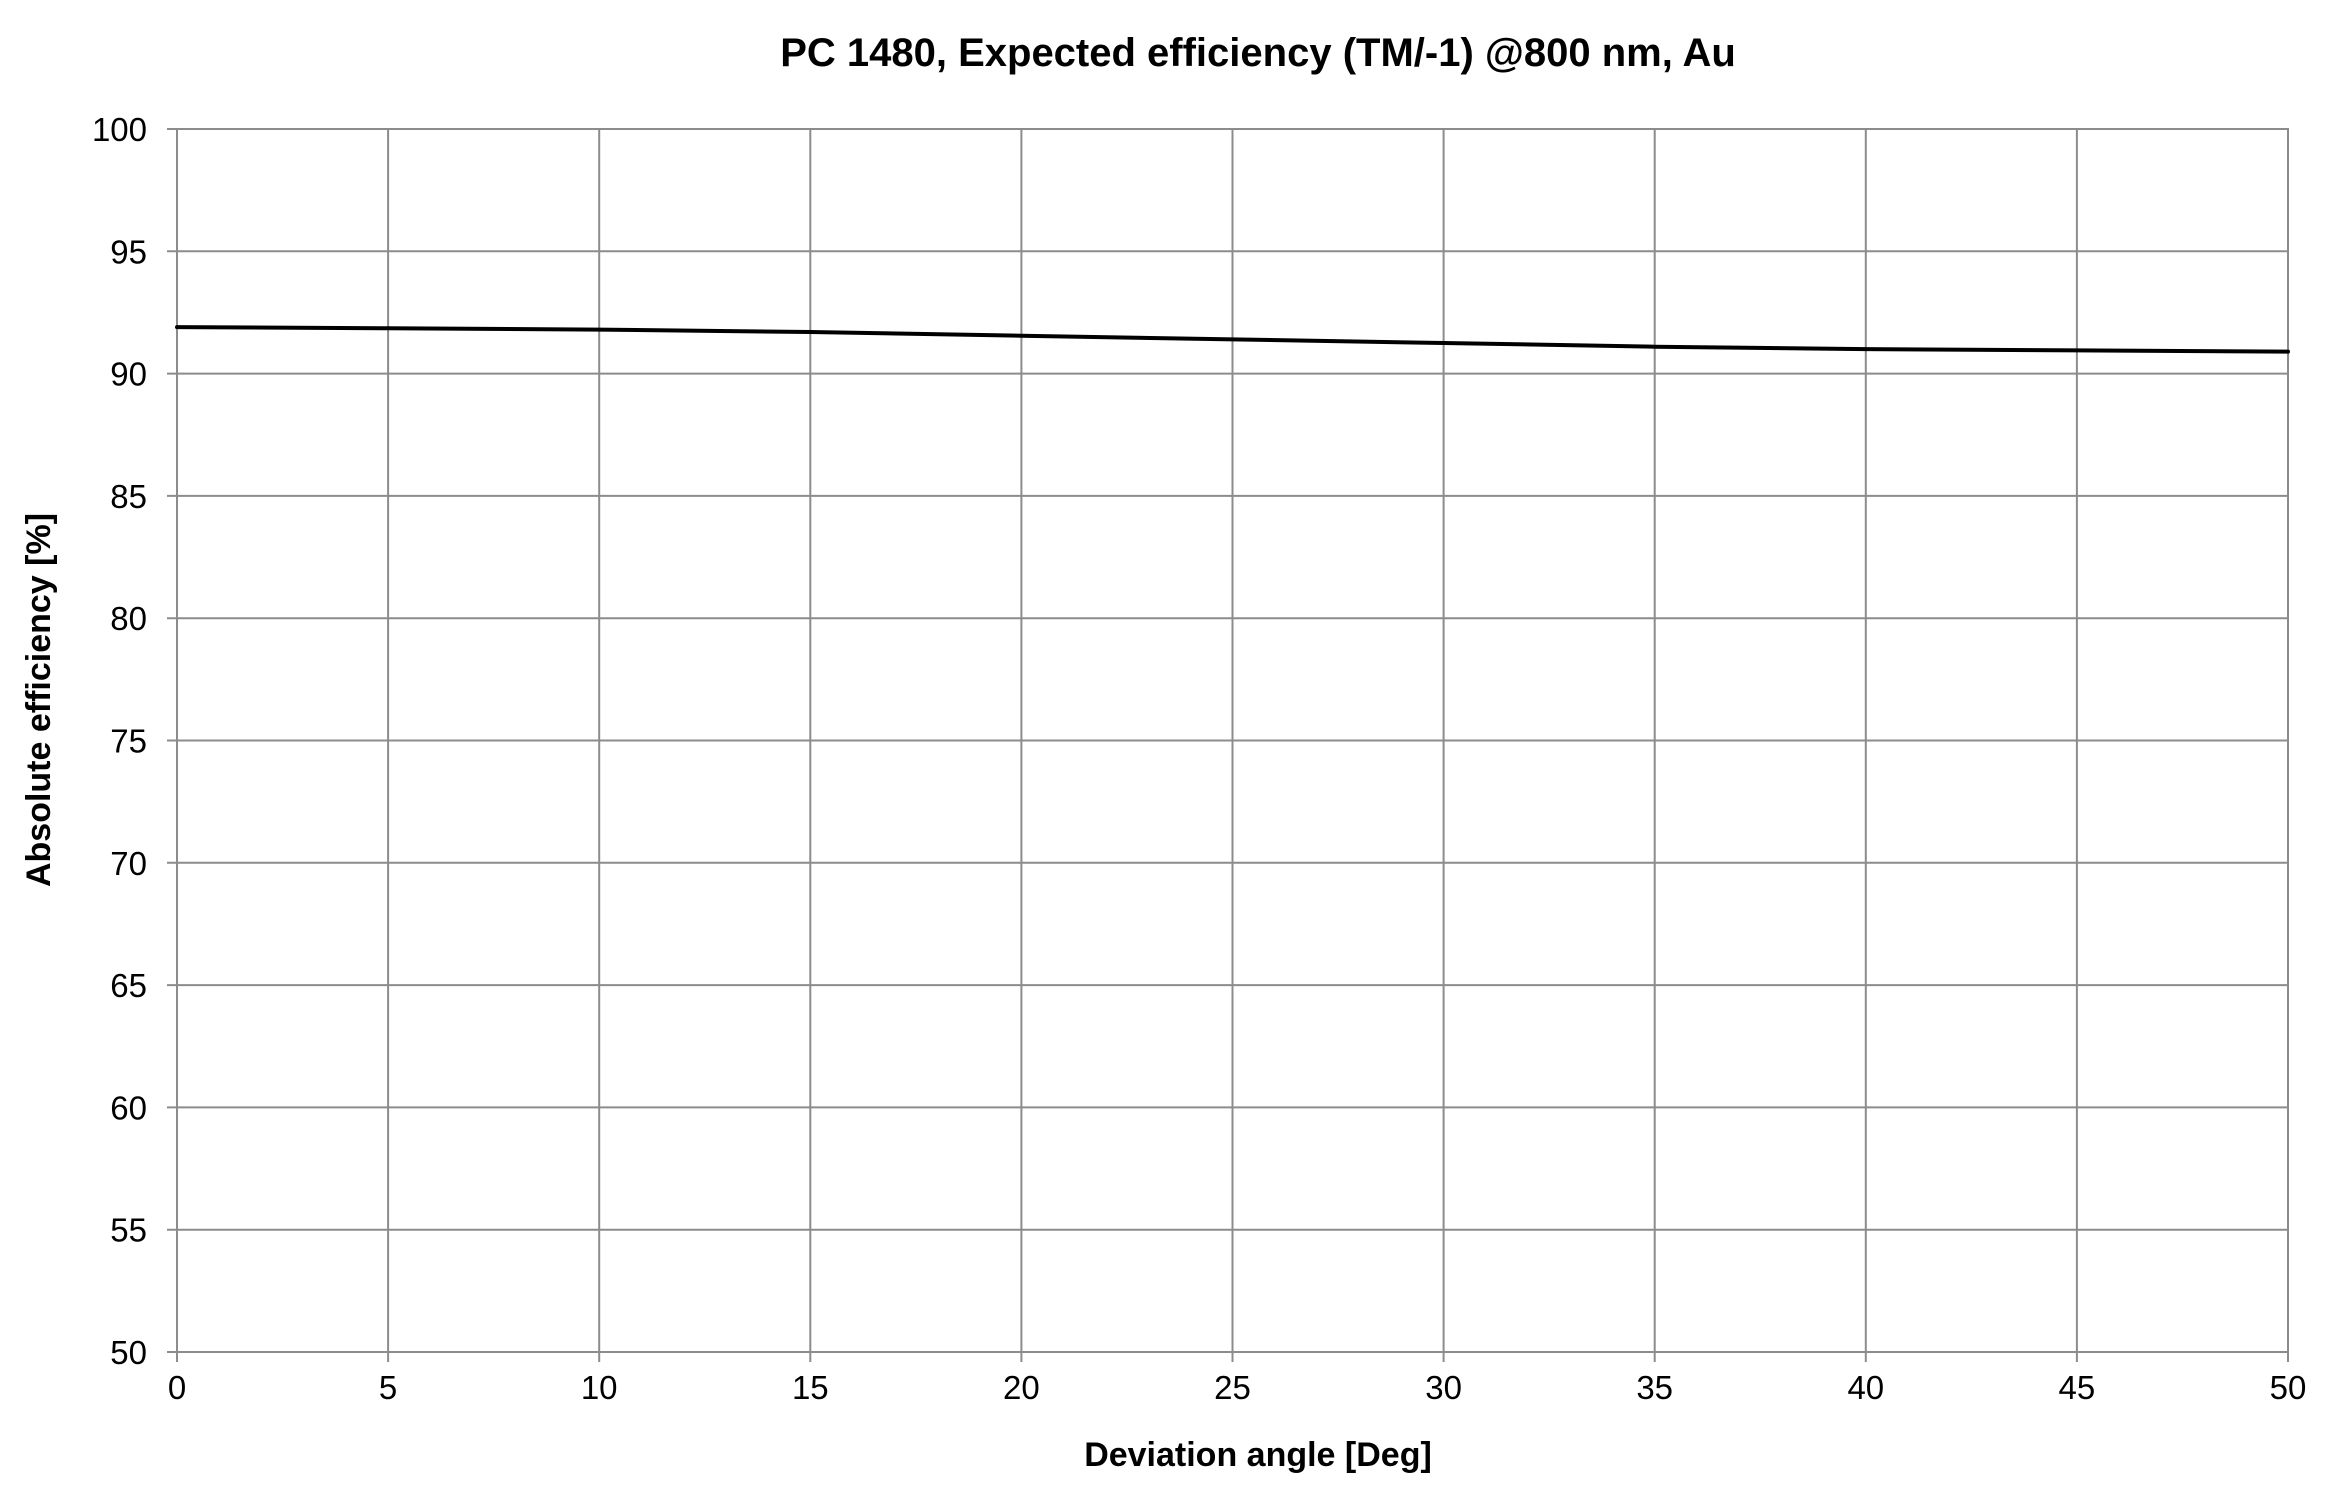 This screenshot has height=1493, width=2328. I want to click on x-tick-label: 0, so click(177, 1387).